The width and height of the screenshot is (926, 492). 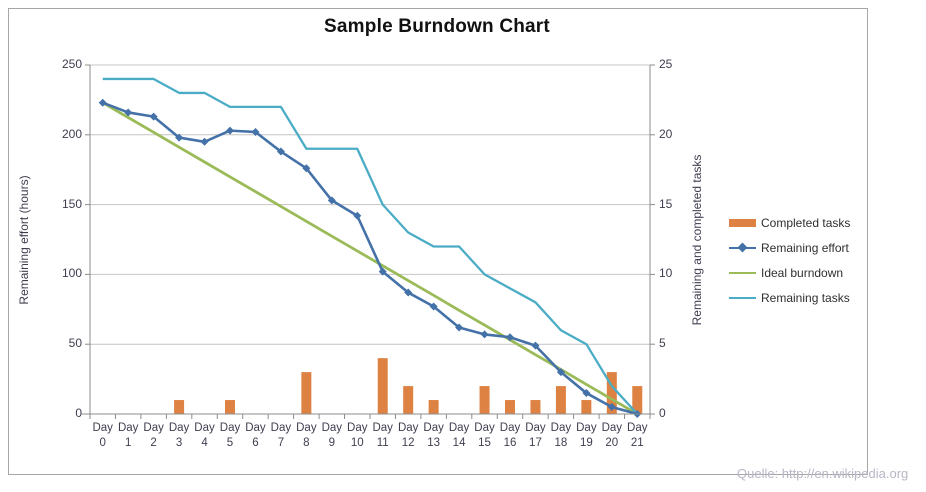 What do you see at coordinates (742, 223) in the screenshot?
I see `legend-bar-swatch-icon` at bounding box center [742, 223].